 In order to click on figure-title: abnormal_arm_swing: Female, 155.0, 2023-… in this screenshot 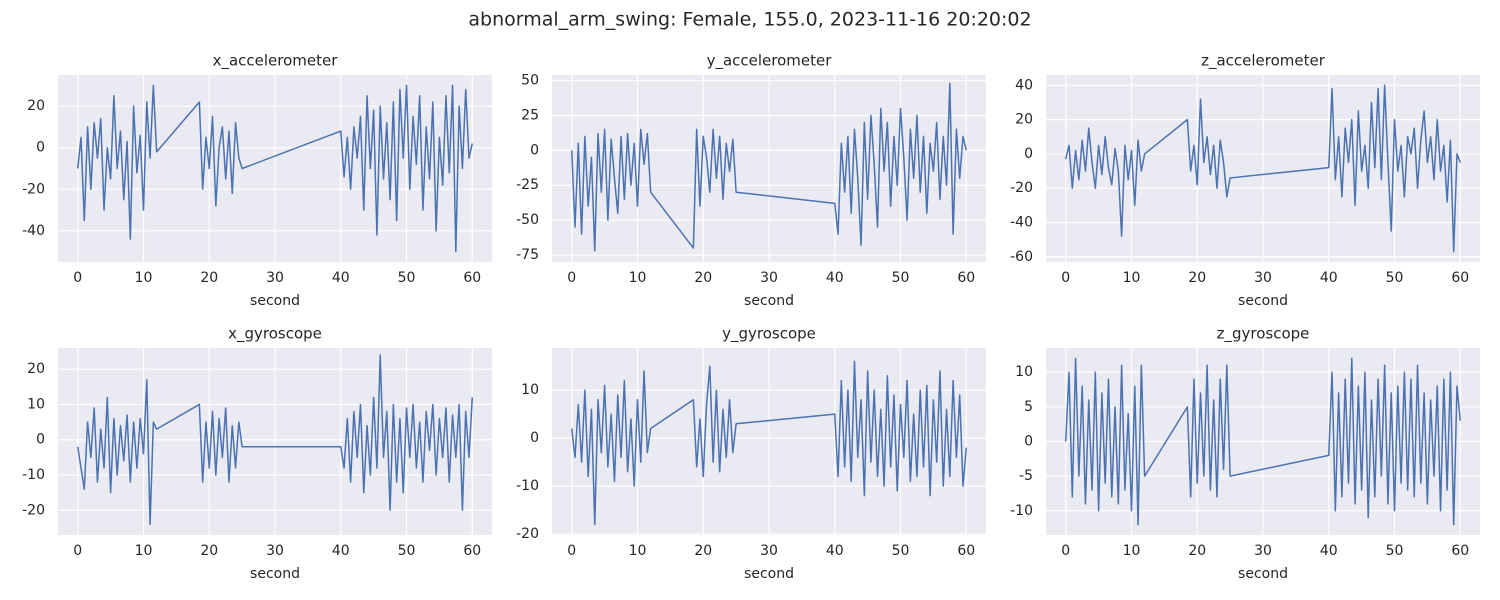, I will do `click(749, 20)`.